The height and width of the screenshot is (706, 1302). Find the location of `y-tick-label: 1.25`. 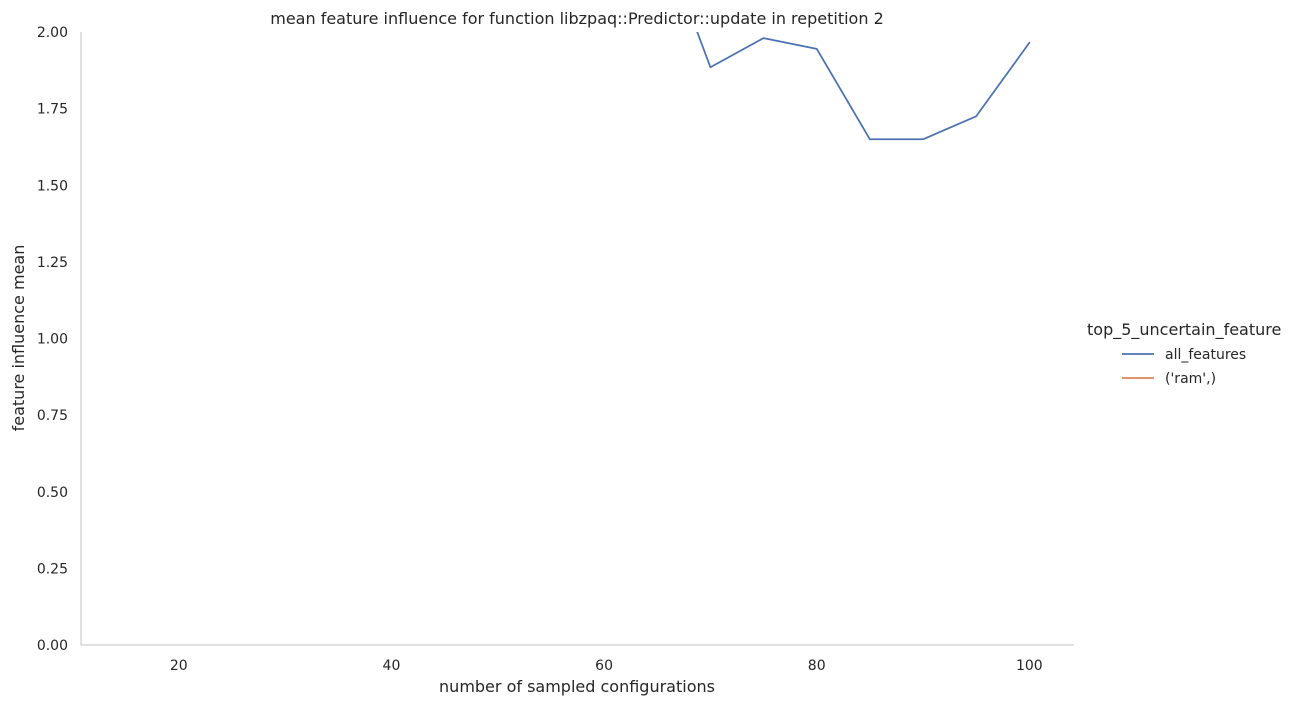

y-tick-label: 1.25 is located at coordinates (52, 263).